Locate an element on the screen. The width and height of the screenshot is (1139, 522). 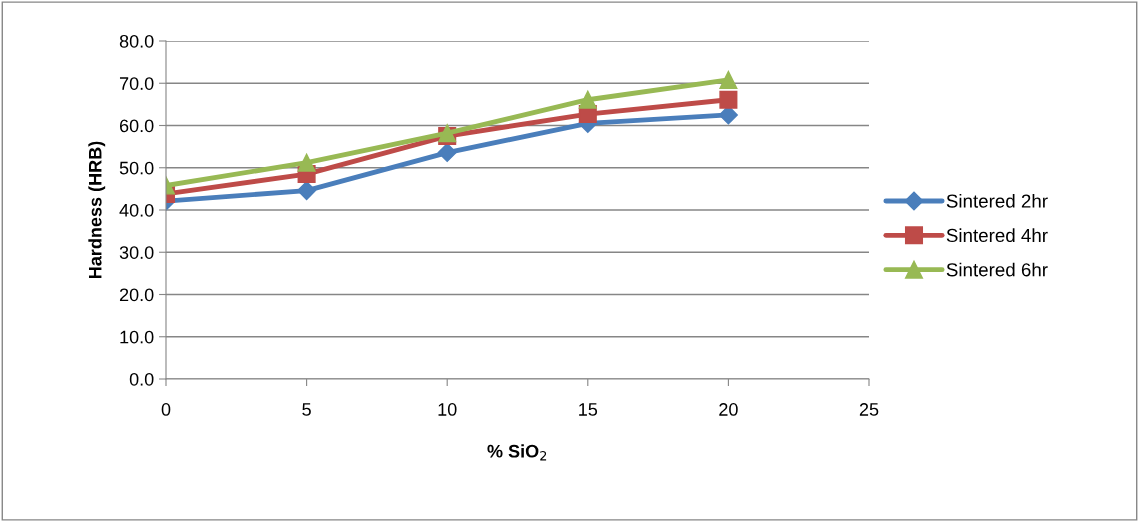
y-tick-label: 0.0 is located at coordinates (141, 379).